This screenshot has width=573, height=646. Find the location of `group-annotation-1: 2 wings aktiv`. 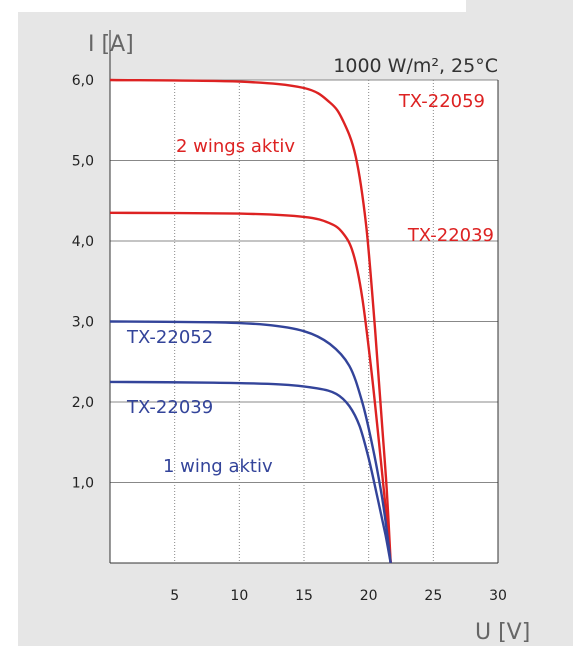

group-annotation-1: 2 wings aktiv is located at coordinates (235, 146).